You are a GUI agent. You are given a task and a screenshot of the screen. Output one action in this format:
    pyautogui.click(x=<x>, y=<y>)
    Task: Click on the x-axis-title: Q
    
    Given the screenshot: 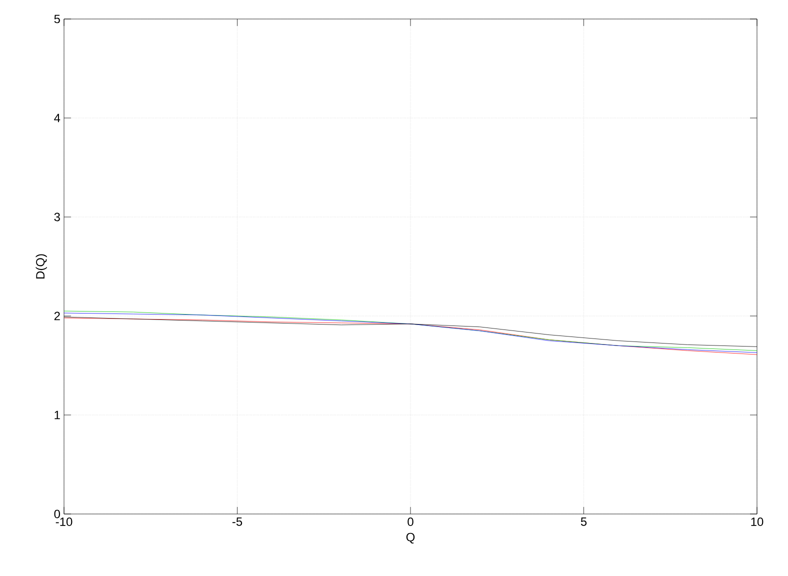 What is the action you would take?
    pyautogui.click(x=410, y=538)
    